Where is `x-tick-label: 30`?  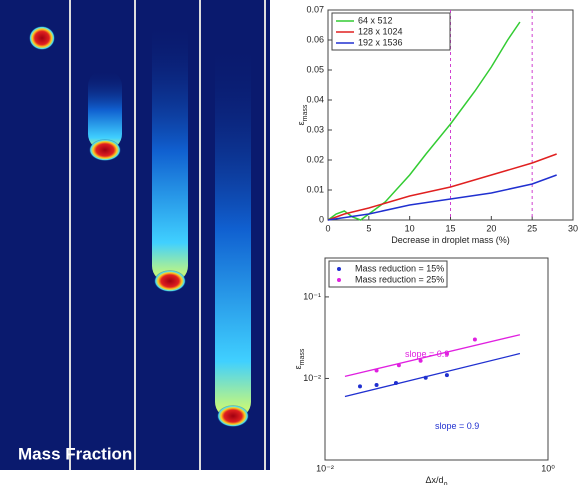 x-tick-label: 30 is located at coordinates (573, 228).